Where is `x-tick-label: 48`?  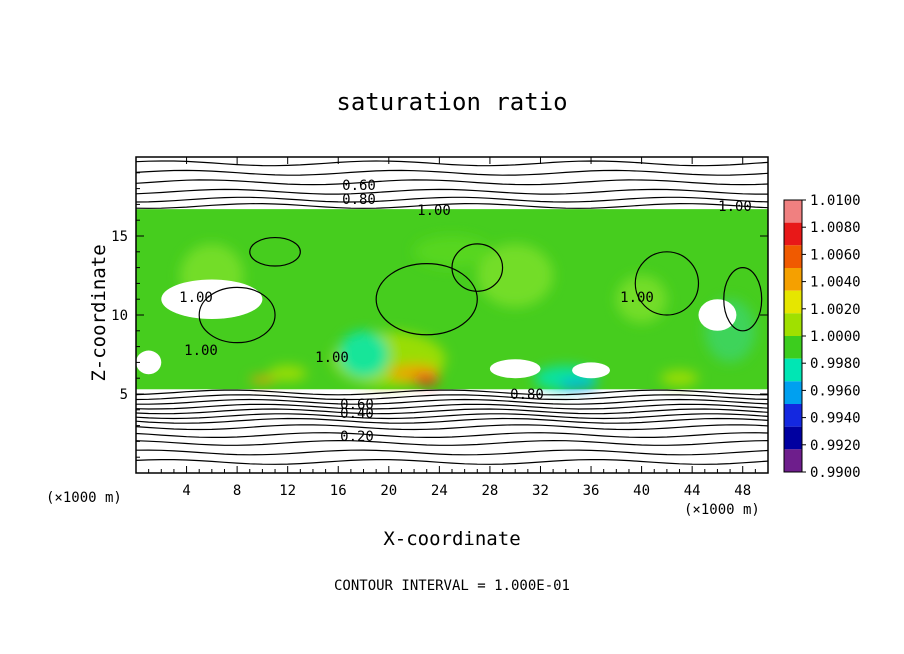 x-tick-label: 48 is located at coordinates (742, 491).